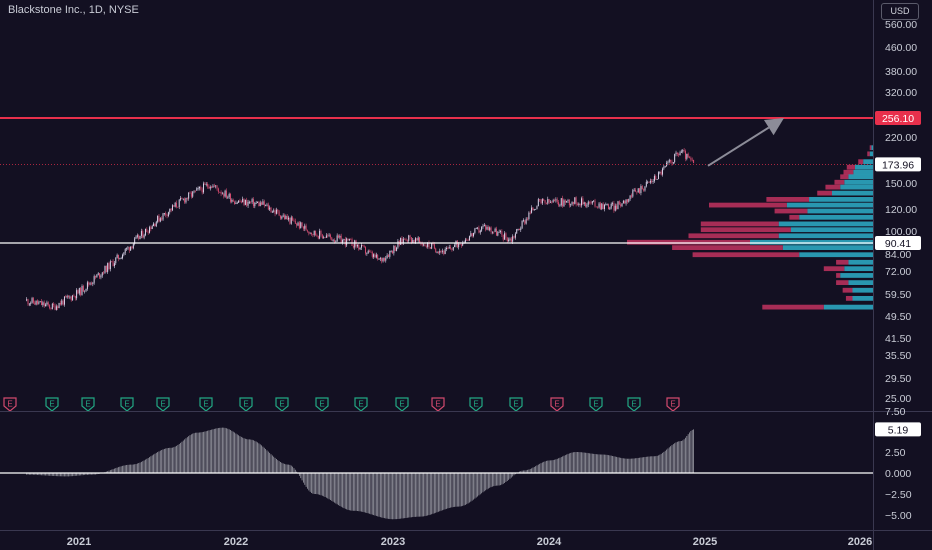 Image resolution: width=932 pixels, height=550 pixels. Describe the element at coordinates (898, 119) in the screenshot. I see `svg-text: 256.10` at that location.